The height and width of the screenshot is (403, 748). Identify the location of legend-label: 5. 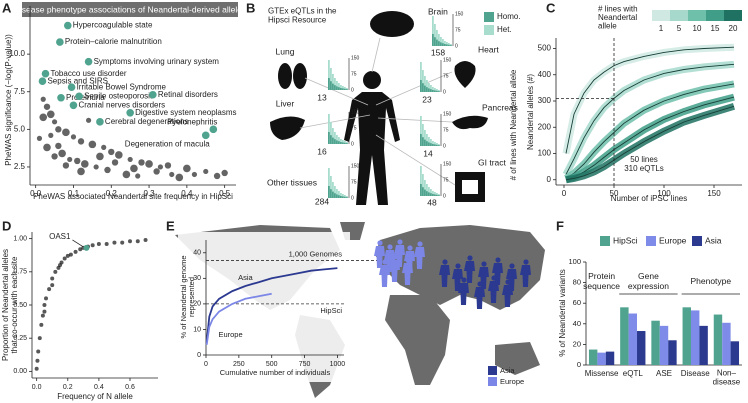
(679, 28).